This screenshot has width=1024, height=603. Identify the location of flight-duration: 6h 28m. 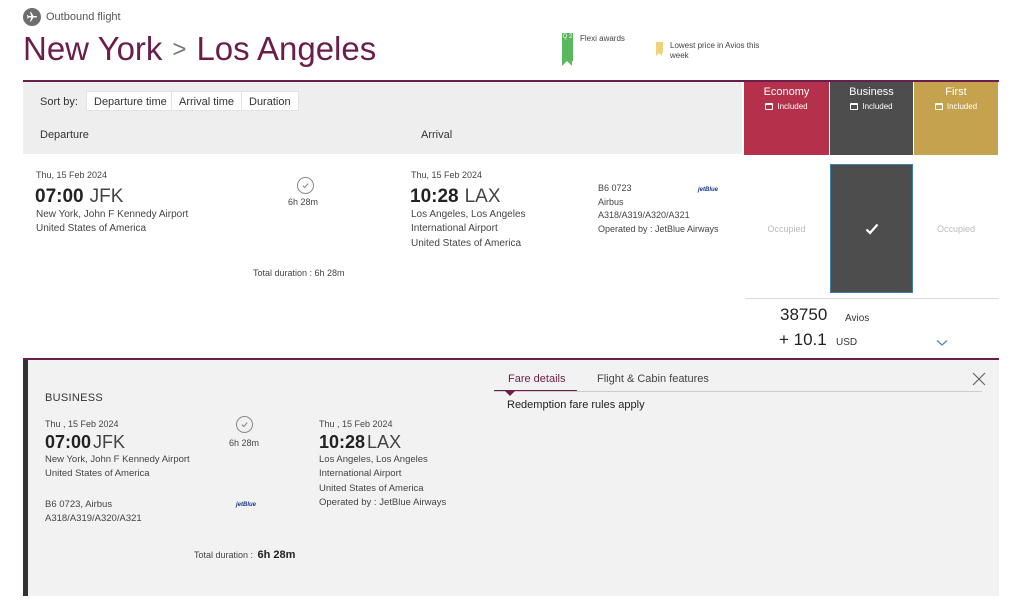
(303, 202).